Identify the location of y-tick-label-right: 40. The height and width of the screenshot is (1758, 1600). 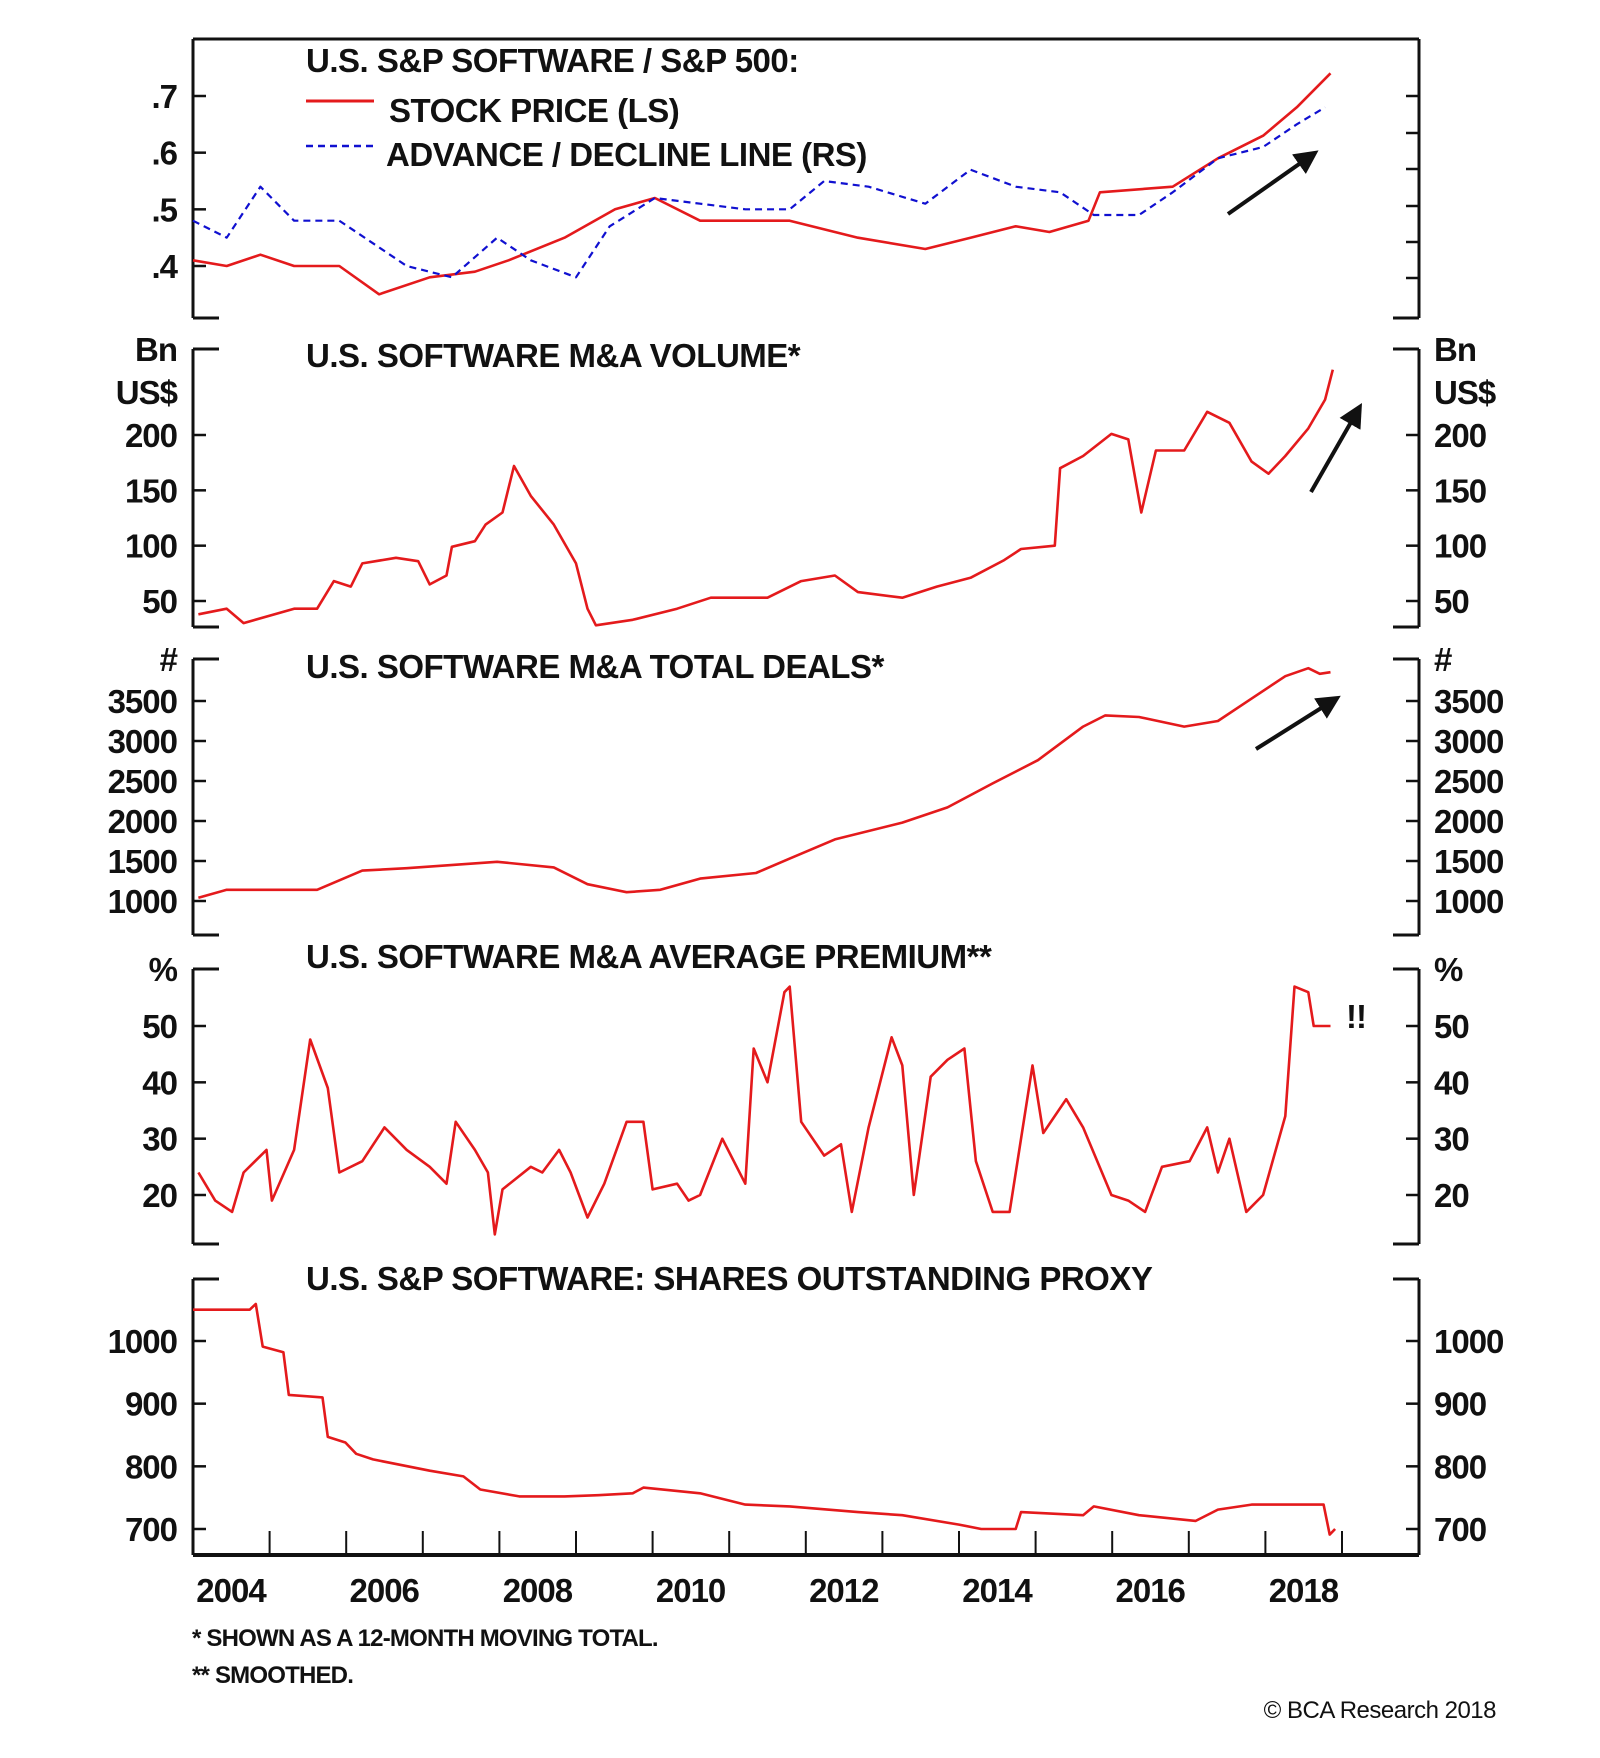
(1451, 1082).